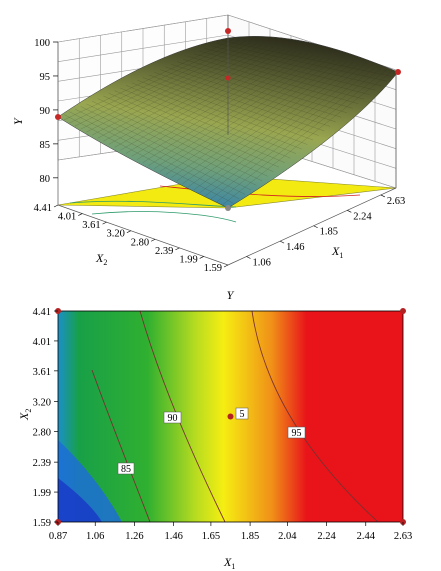  What do you see at coordinates (337, 252) in the screenshot?
I see `x1-axis-label: X1` at bounding box center [337, 252].